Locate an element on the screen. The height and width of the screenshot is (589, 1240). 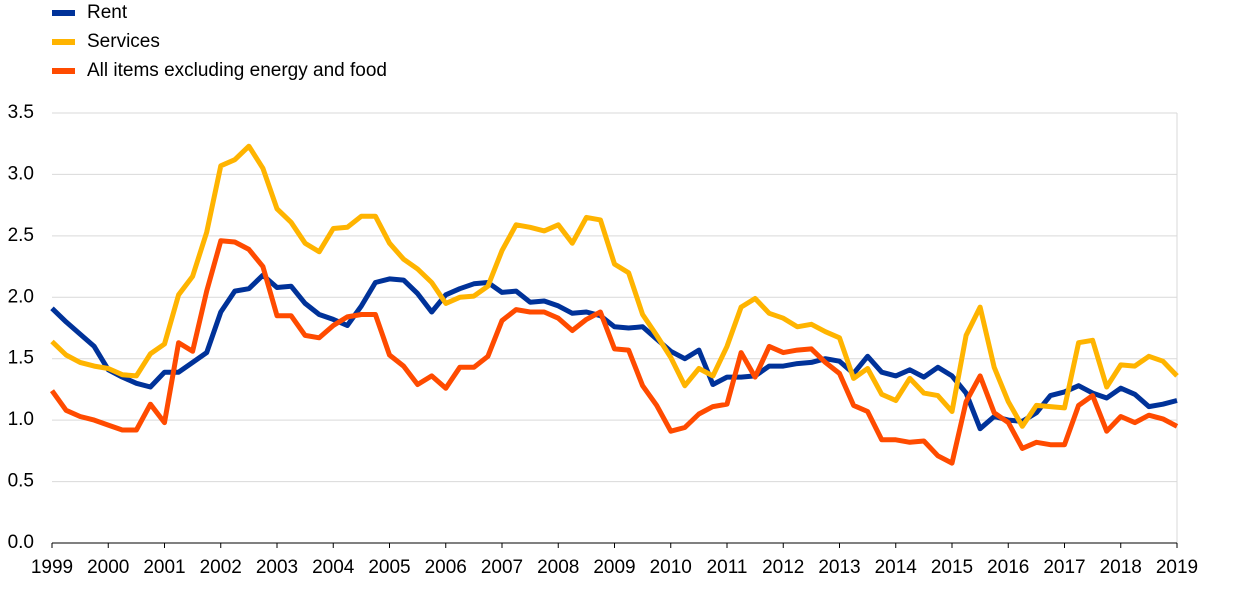
x-tick-label: 2010 is located at coordinates (671, 567).